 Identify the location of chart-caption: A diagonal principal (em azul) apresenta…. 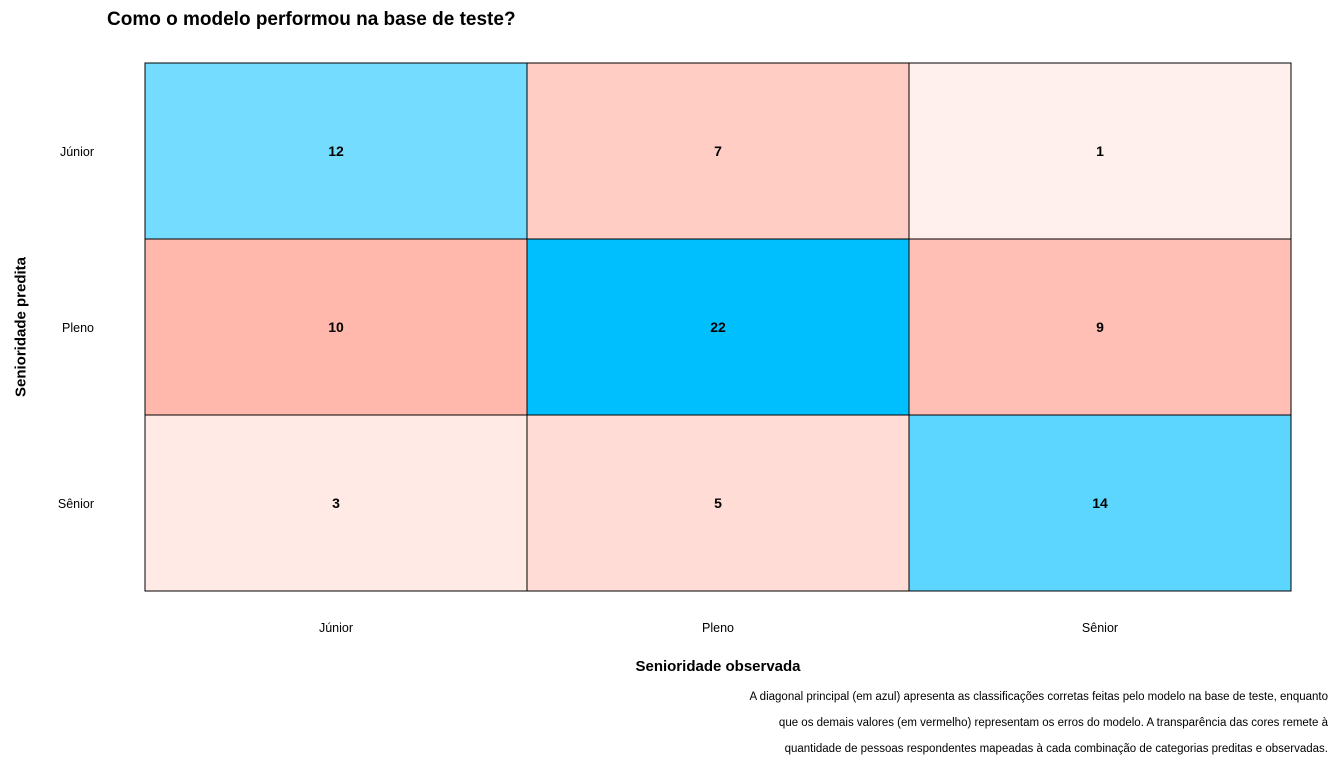
(1008, 723).